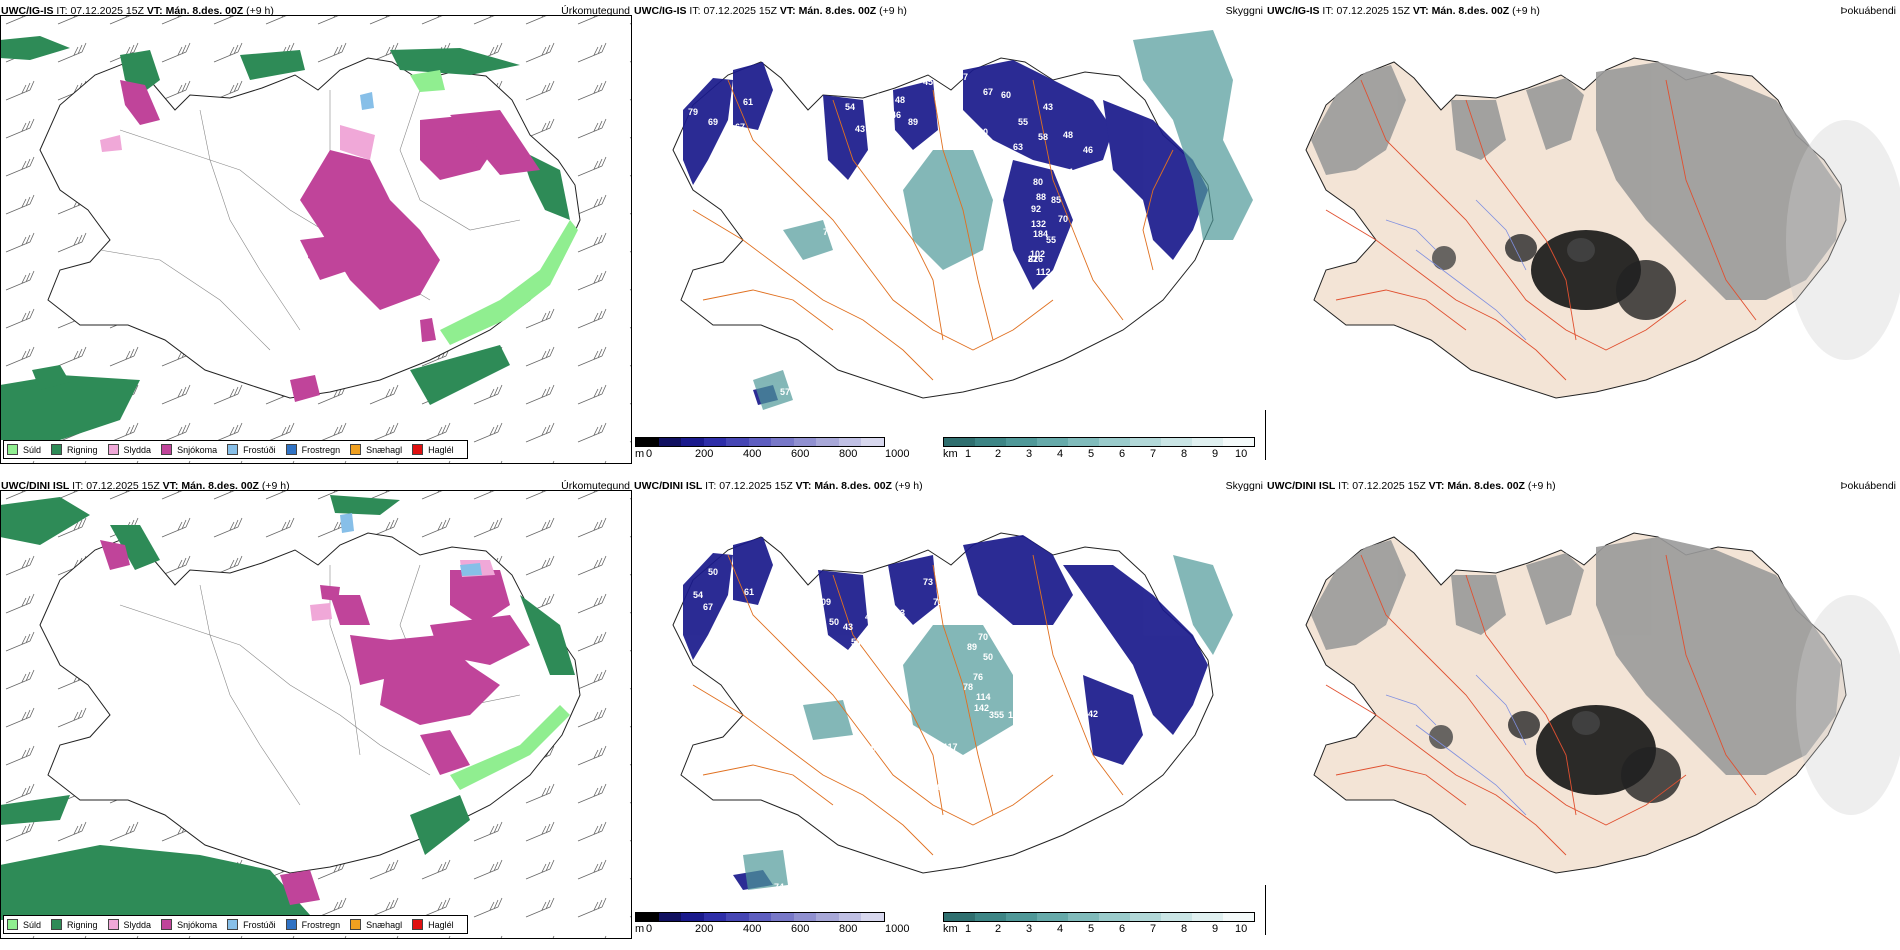 This screenshot has width=1900, height=950. I want to click on snow-depth-label: 70, so click(1063, 219).